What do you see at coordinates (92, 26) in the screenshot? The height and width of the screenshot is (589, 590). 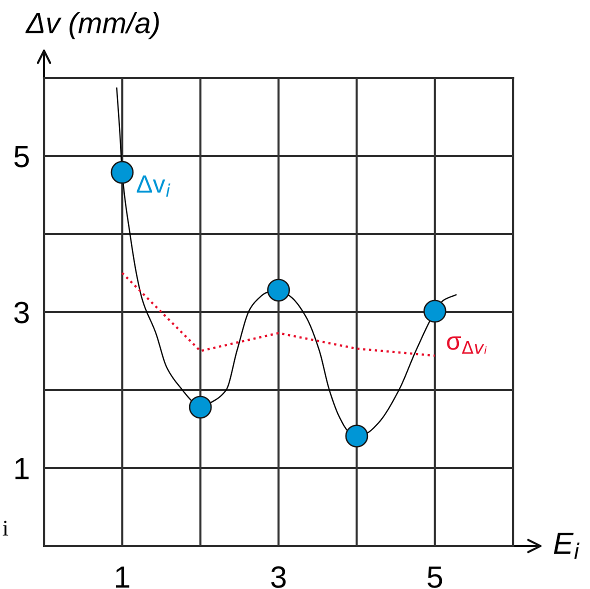 I see `y-axis-title: Δv (mm/a)` at bounding box center [92, 26].